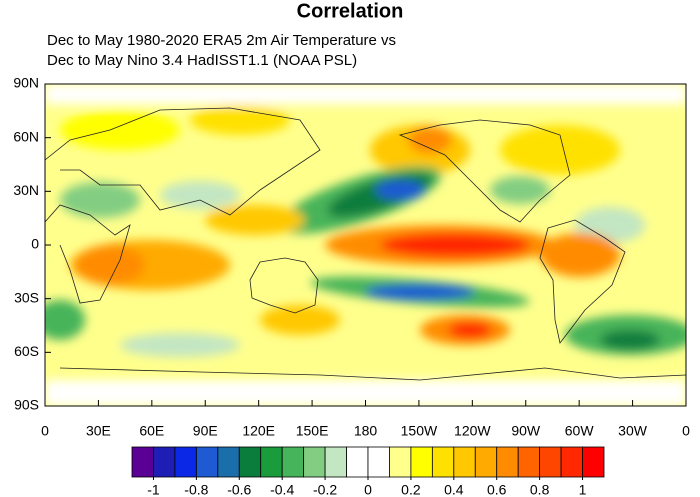  I want to click on x-tick-label: 30W, so click(633, 431).